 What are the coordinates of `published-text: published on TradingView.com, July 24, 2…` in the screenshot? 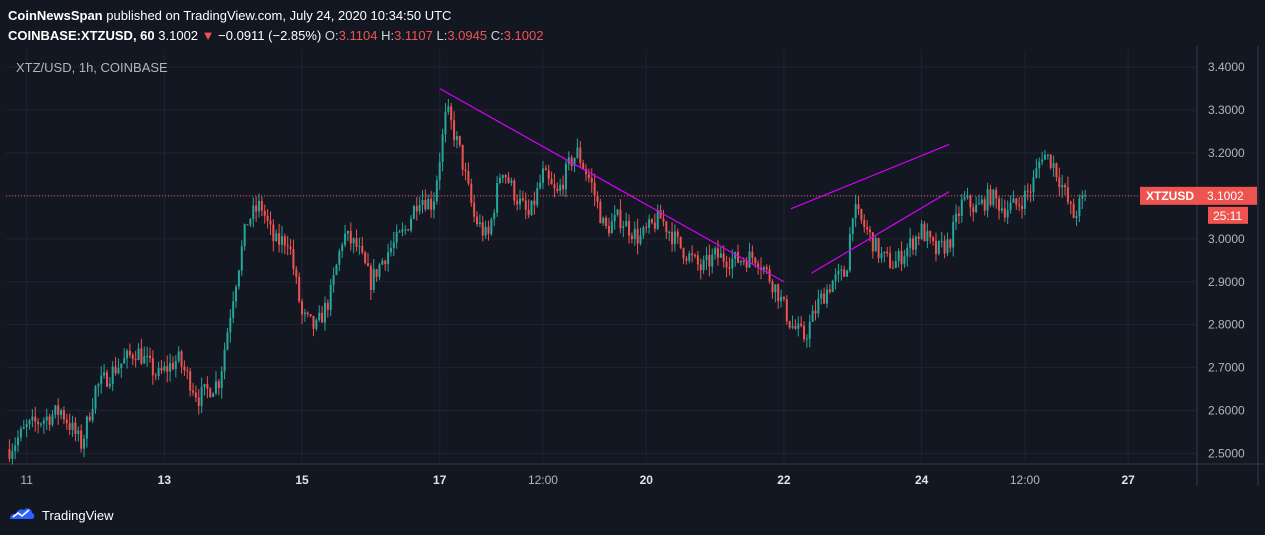 It's located at (279, 15).